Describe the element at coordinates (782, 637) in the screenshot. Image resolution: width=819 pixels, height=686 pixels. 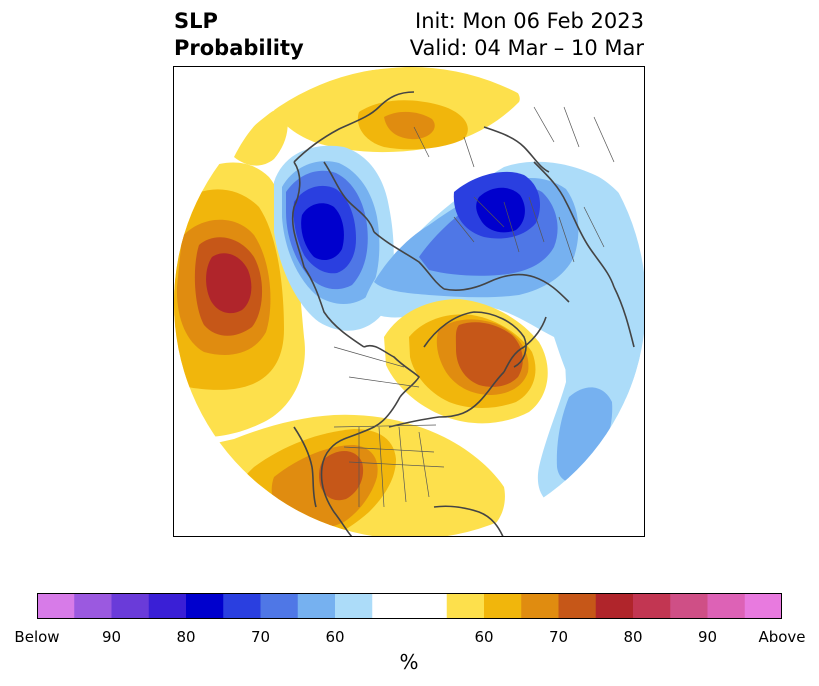
I see `colorbar-tick-label: Above` at that location.